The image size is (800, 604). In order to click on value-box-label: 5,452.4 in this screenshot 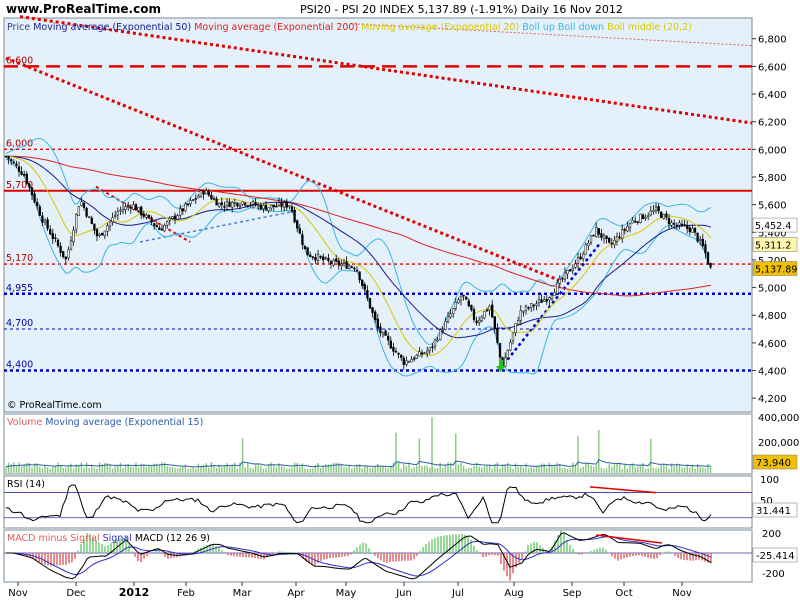, I will do `click(773, 226)`.